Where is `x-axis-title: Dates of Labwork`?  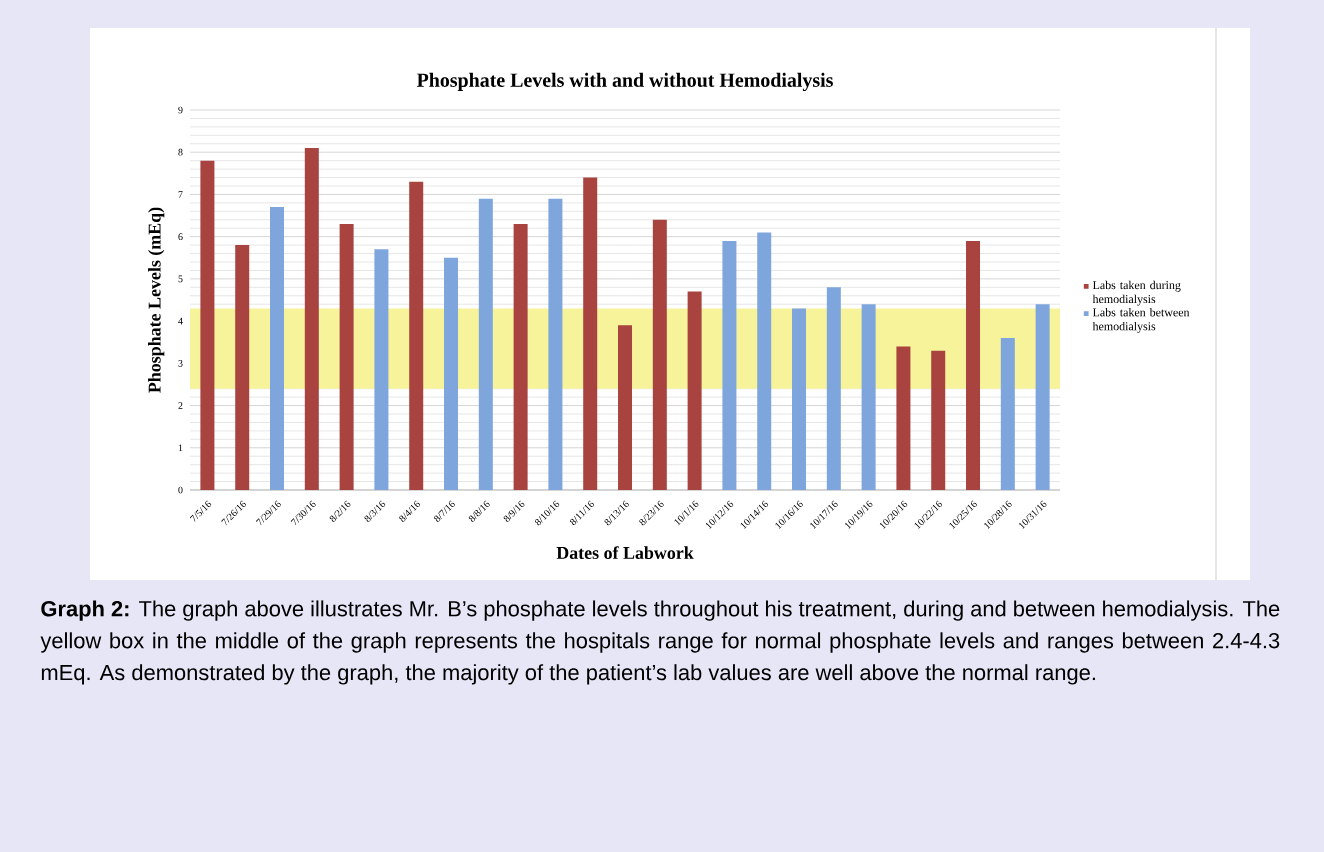
x-axis-title: Dates of Labwork is located at coordinates (625, 552).